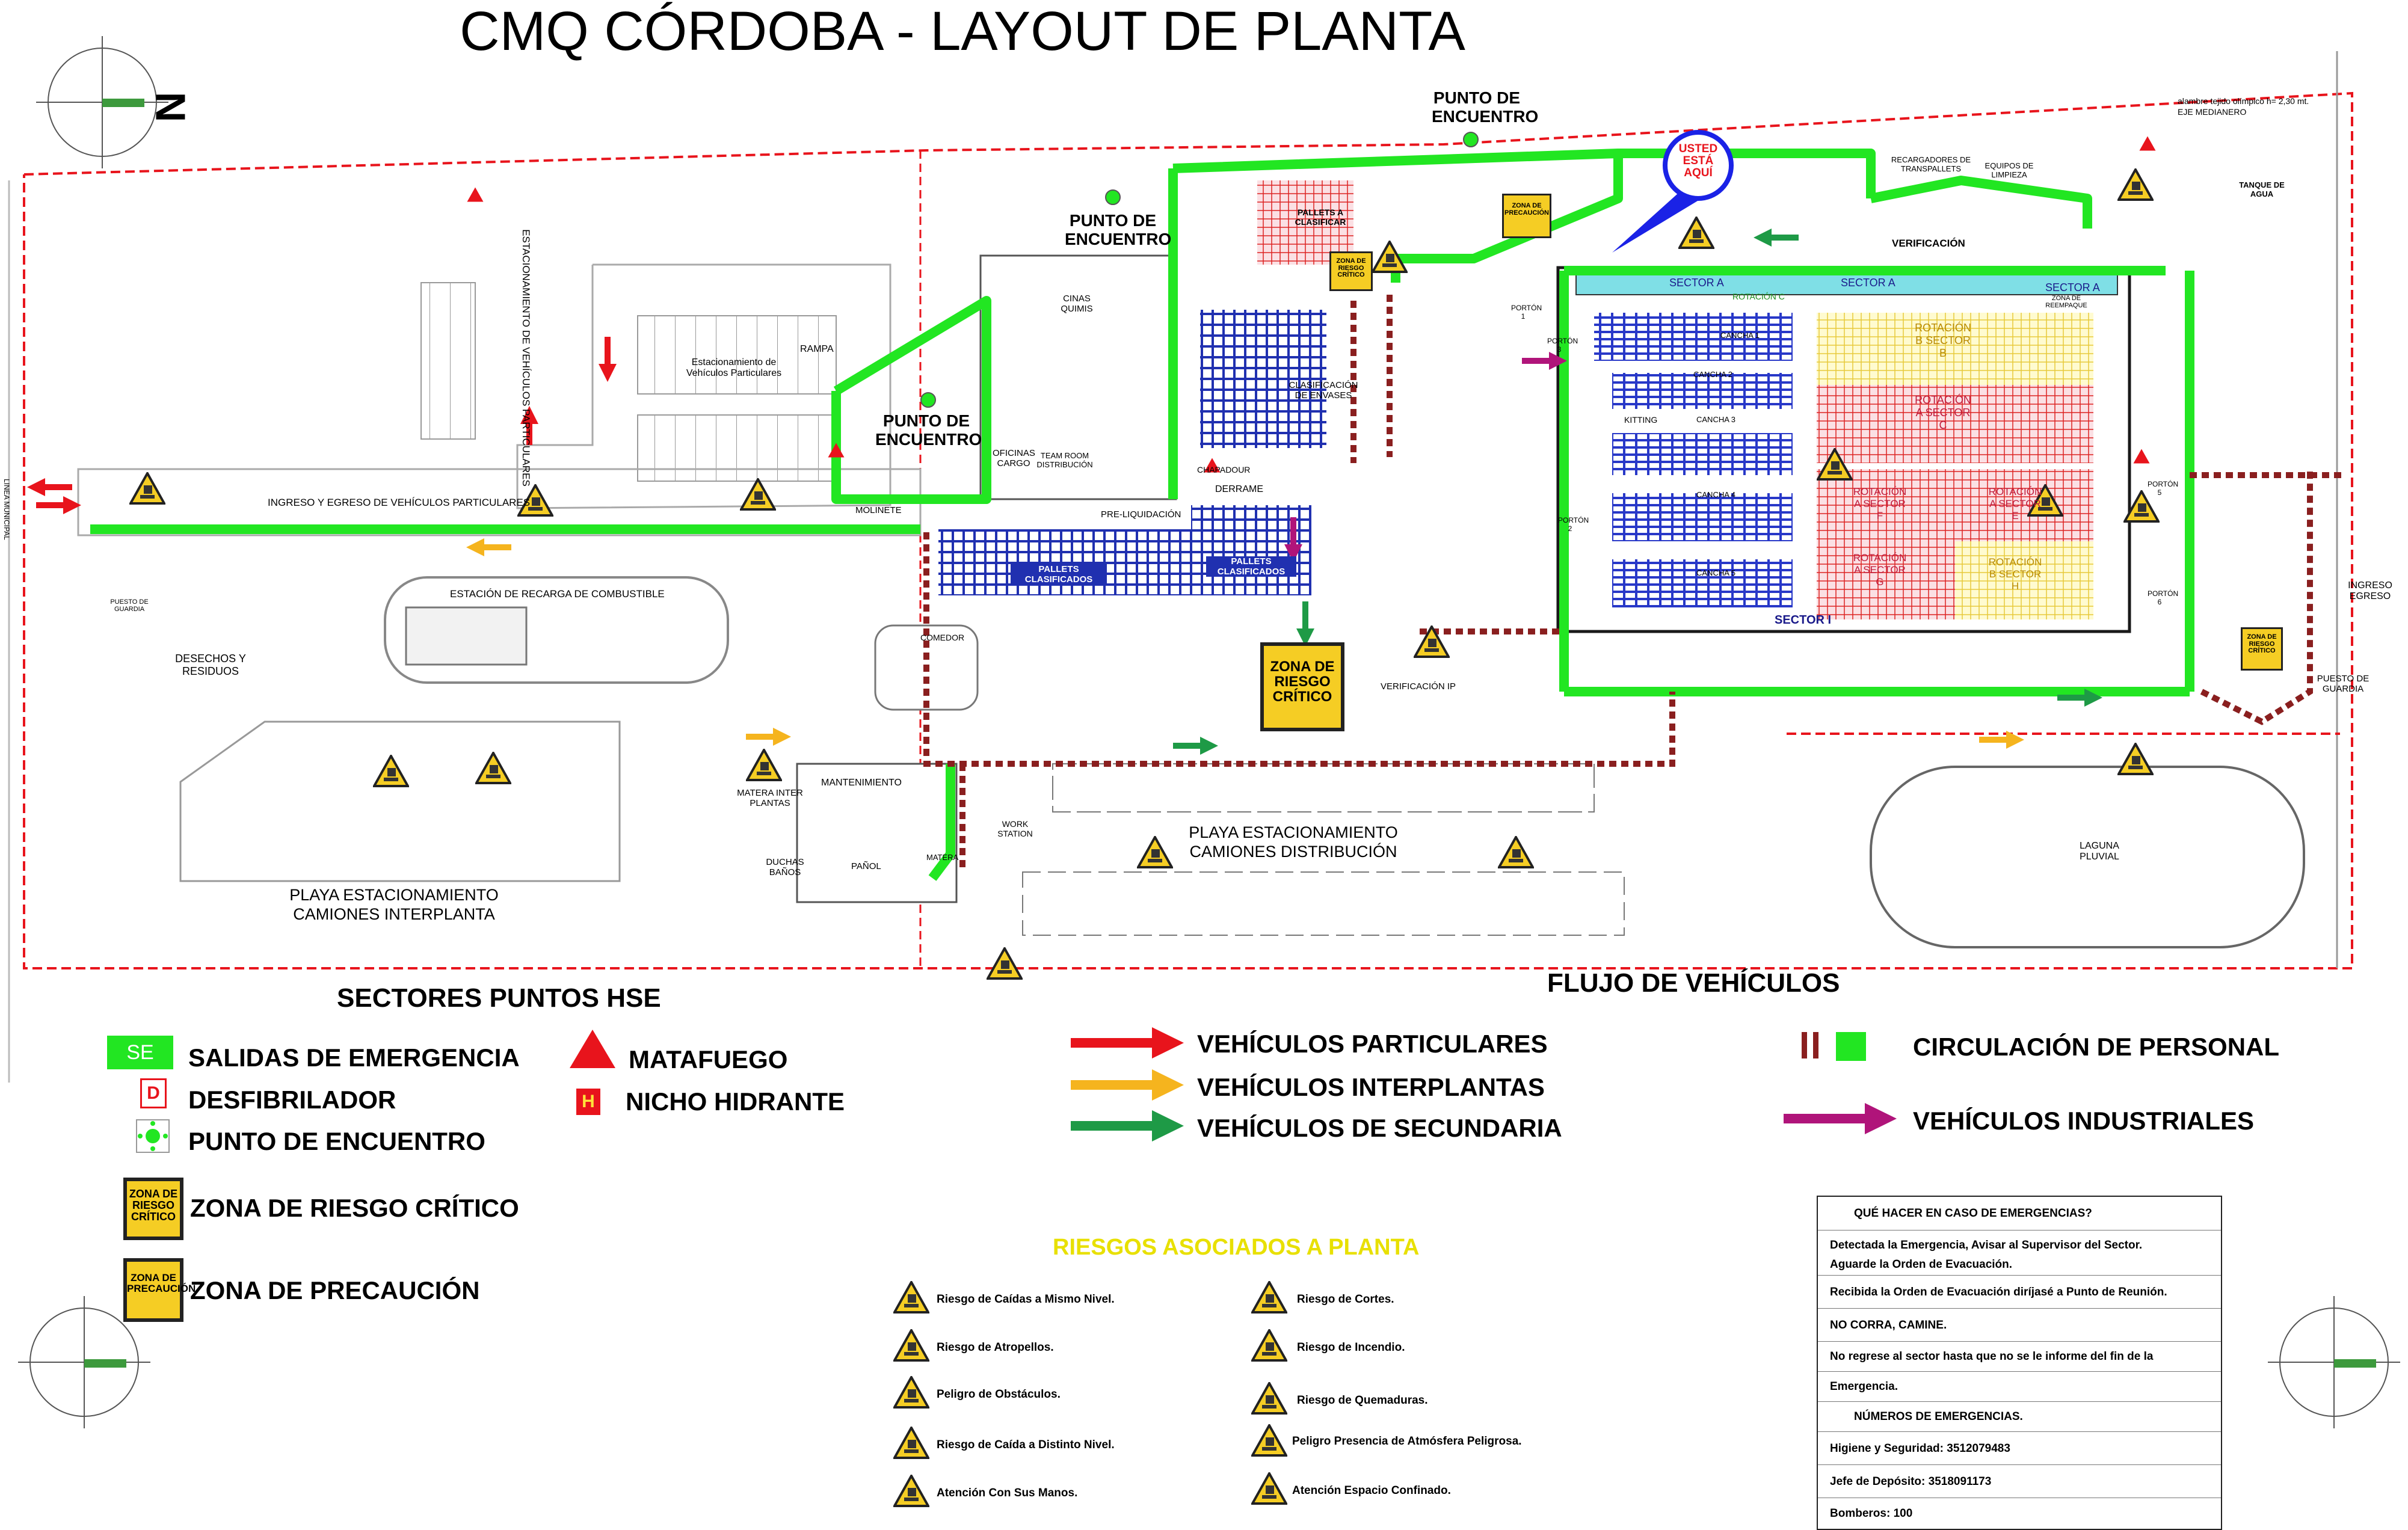 The height and width of the screenshot is (1530, 2408). What do you see at coordinates (1127, 1042) in the screenshot?
I see `particulares-arrow-icon` at bounding box center [1127, 1042].